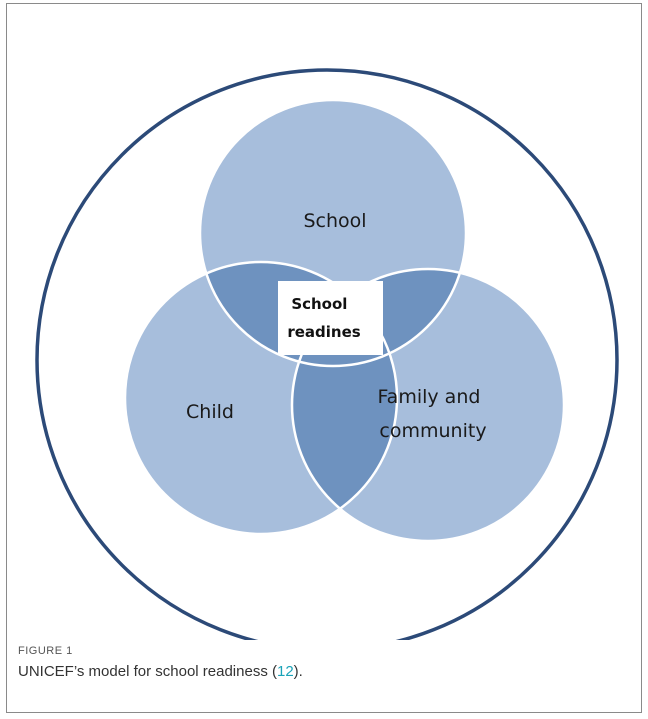 Image resolution: width=648 pixels, height=719 pixels. What do you see at coordinates (429, 397) in the screenshot?
I see `label-family-line-1: Family and` at bounding box center [429, 397].